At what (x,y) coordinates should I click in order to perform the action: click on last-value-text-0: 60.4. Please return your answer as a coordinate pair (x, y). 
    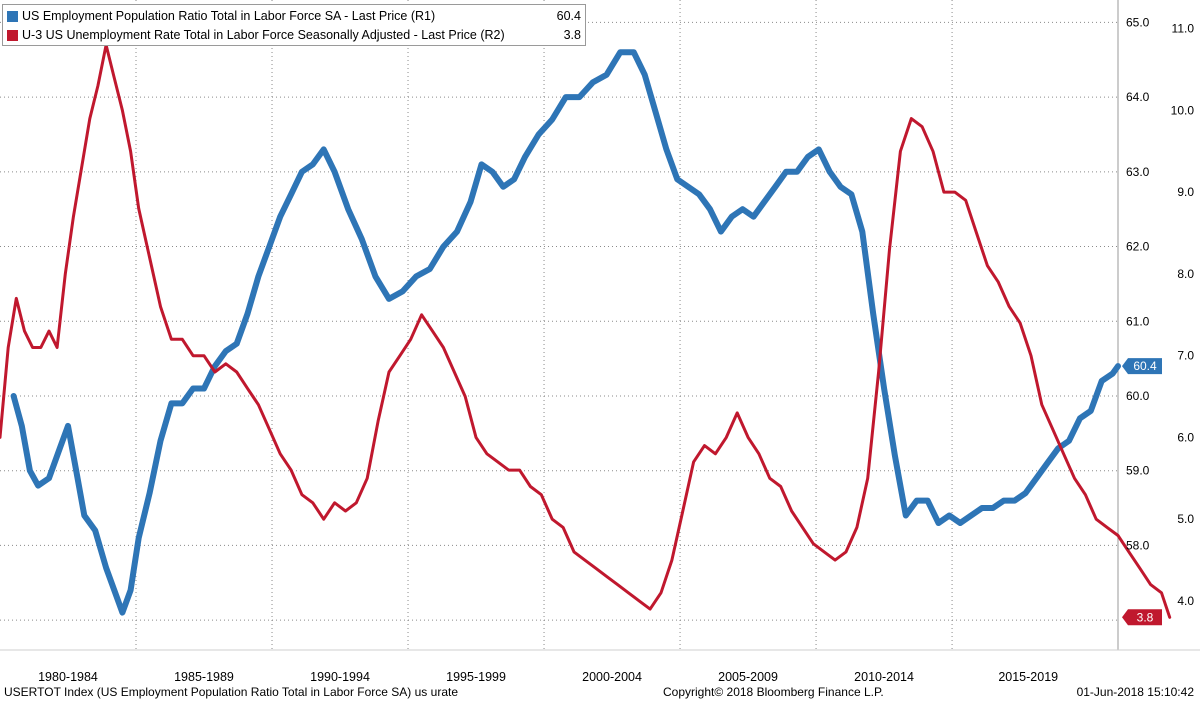
    Looking at the image, I should click on (1145, 366).